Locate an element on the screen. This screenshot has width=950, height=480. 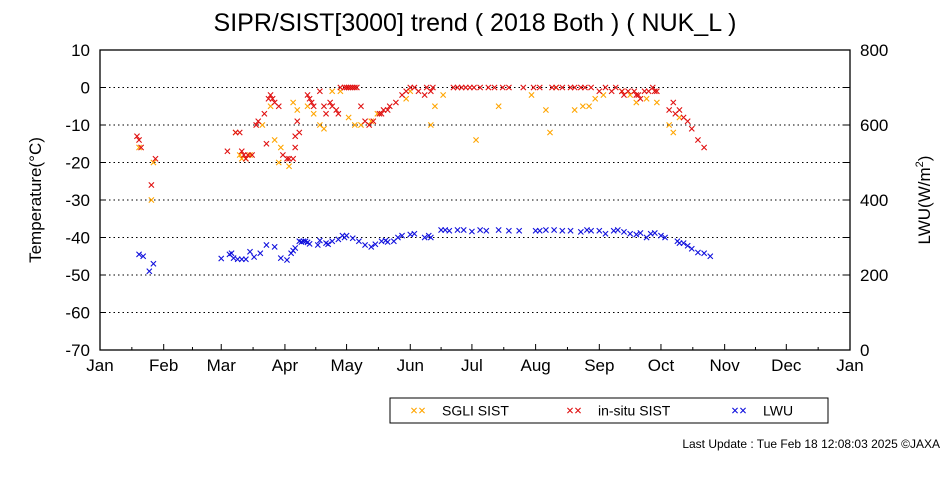
legend-box is located at coordinates (609, 410).